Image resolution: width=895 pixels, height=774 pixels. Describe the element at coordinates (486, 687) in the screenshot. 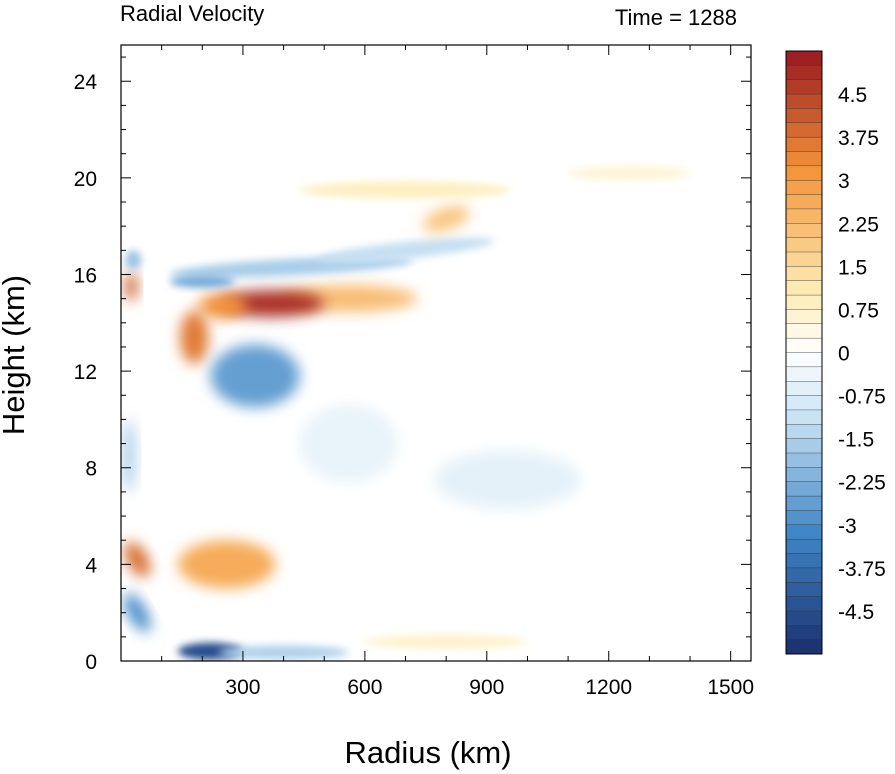

I see `x-tick-label: 900` at that location.